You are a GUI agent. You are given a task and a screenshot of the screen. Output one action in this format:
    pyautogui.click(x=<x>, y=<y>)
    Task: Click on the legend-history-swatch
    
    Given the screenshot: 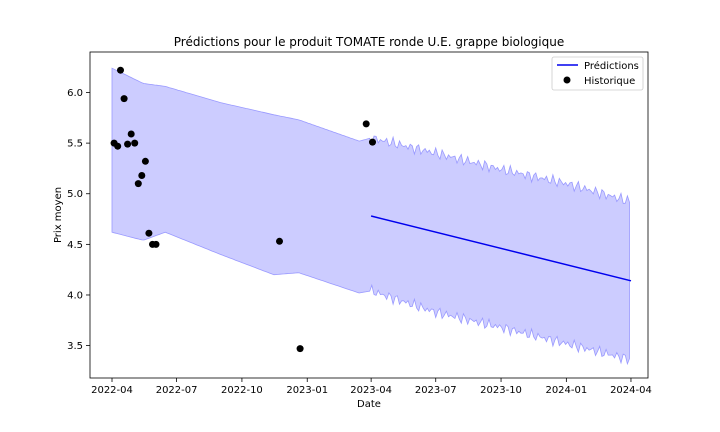 What is the action you would take?
    pyautogui.click(x=567, y=80)
    